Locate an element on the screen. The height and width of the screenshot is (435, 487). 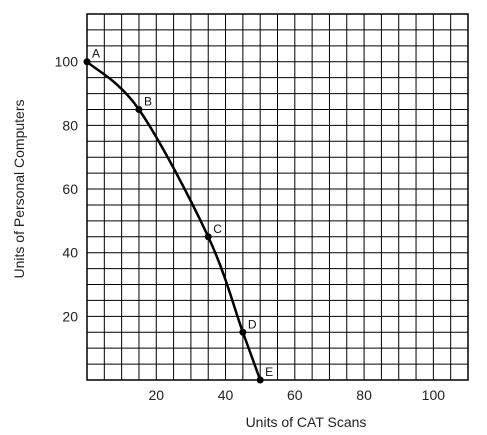
y-axis-title: Units of Personal Computers is located at coordinates (19, 189).